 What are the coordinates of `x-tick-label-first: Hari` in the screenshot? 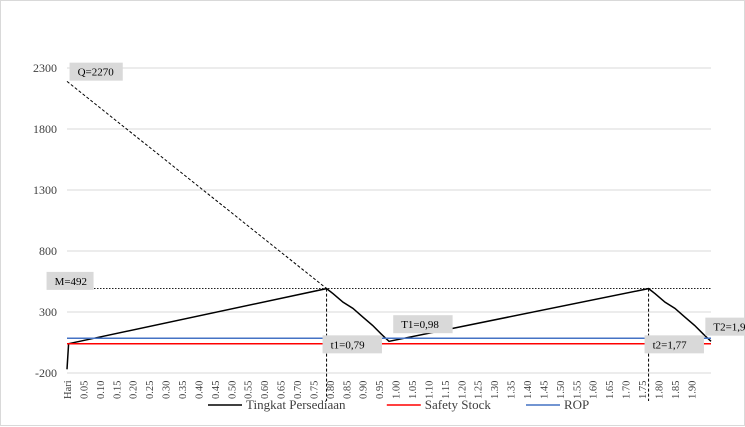 It's located at (68, 389).